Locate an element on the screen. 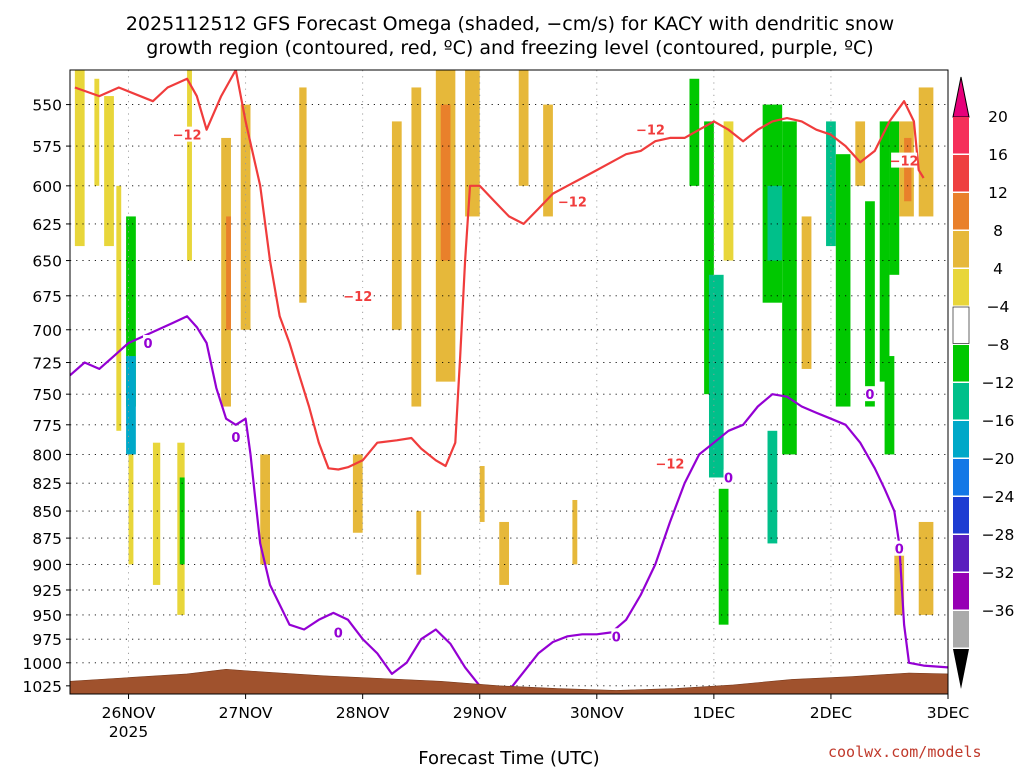 Image resolution: width=1024 pixels, height=768 pixels. freezing-contour-label-10: 0 is located at coordinates (728, 478).